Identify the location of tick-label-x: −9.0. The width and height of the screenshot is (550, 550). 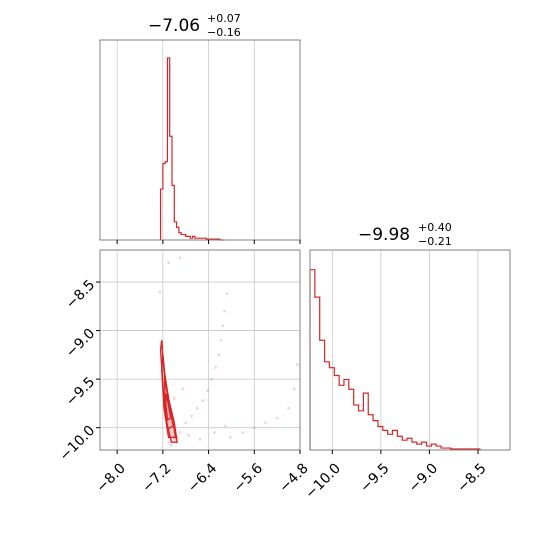
(423, 477).